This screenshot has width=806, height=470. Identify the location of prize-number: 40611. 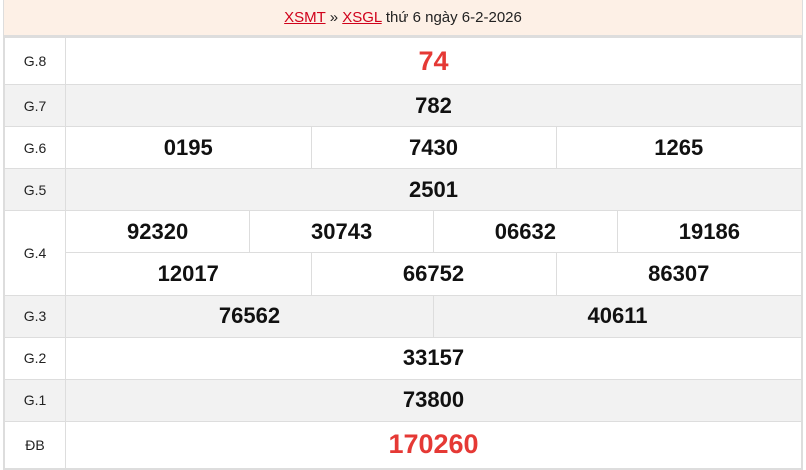
(617, 316).